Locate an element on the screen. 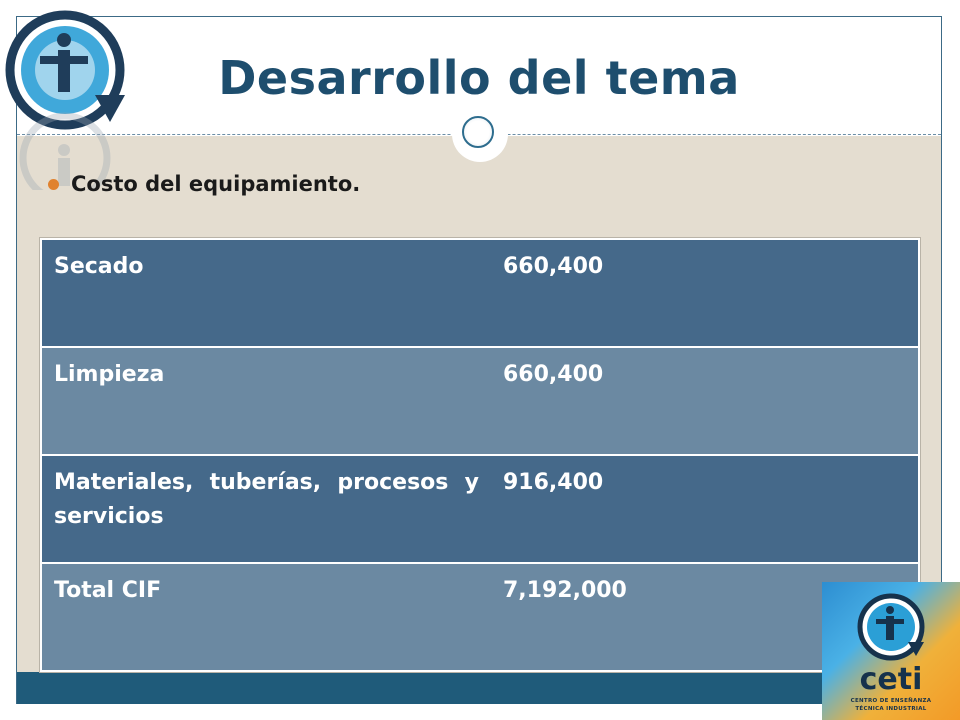 This screenshot has height=720, width=960. bullet-item: Costo del equipamiento. is located at coordinates (204, 184).